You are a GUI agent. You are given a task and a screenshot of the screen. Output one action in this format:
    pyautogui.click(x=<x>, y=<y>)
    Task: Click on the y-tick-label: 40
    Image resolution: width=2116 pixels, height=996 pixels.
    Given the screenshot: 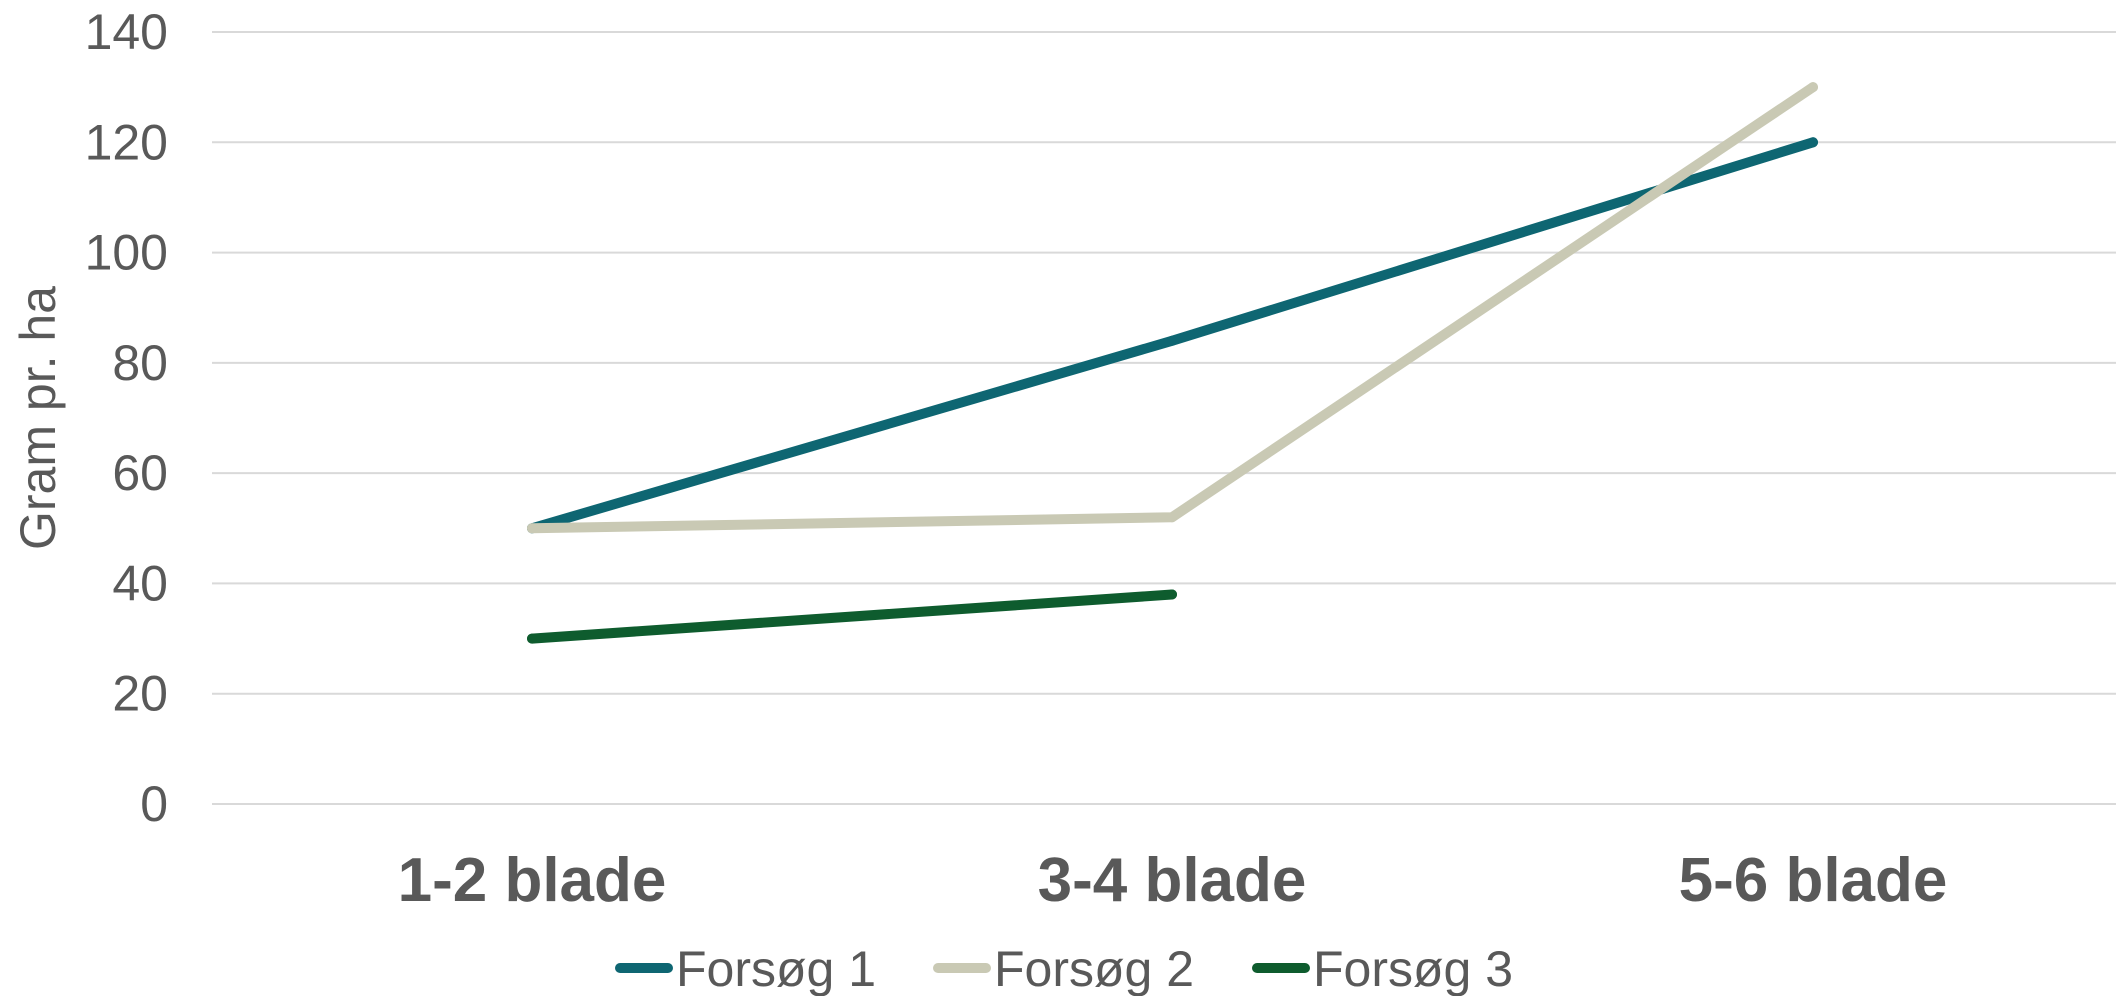 What is the action you would take?
    pyautogui.click(x=140, y=583)
    